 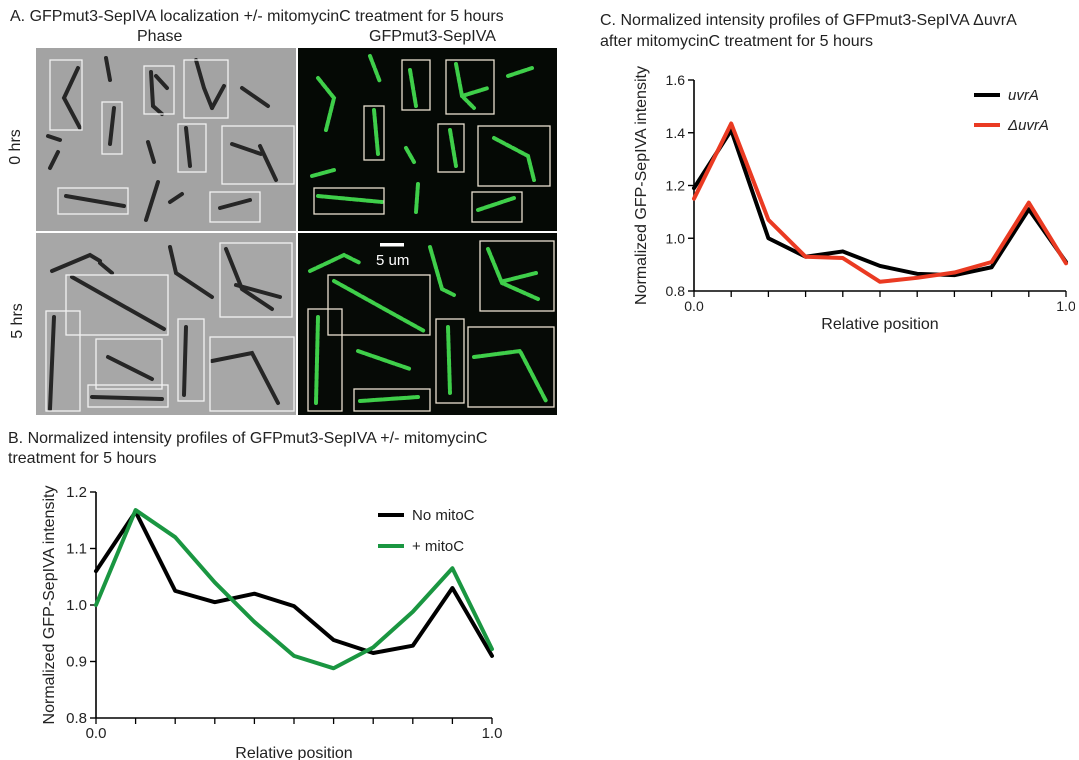 I want to click on row-label-0-hrs: 0 hrs, so click(x=15, y=147).